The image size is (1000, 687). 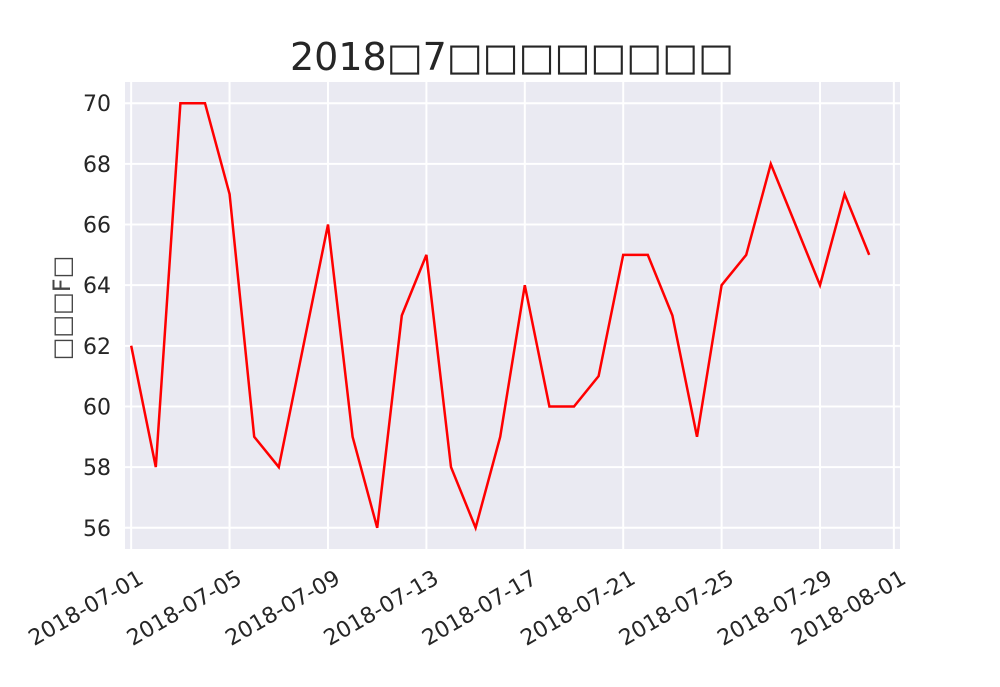 What do you see at coordinates (97, 347) in the screenshot?
I see `y-tick-label: 62` at bounding box center [97, 347].